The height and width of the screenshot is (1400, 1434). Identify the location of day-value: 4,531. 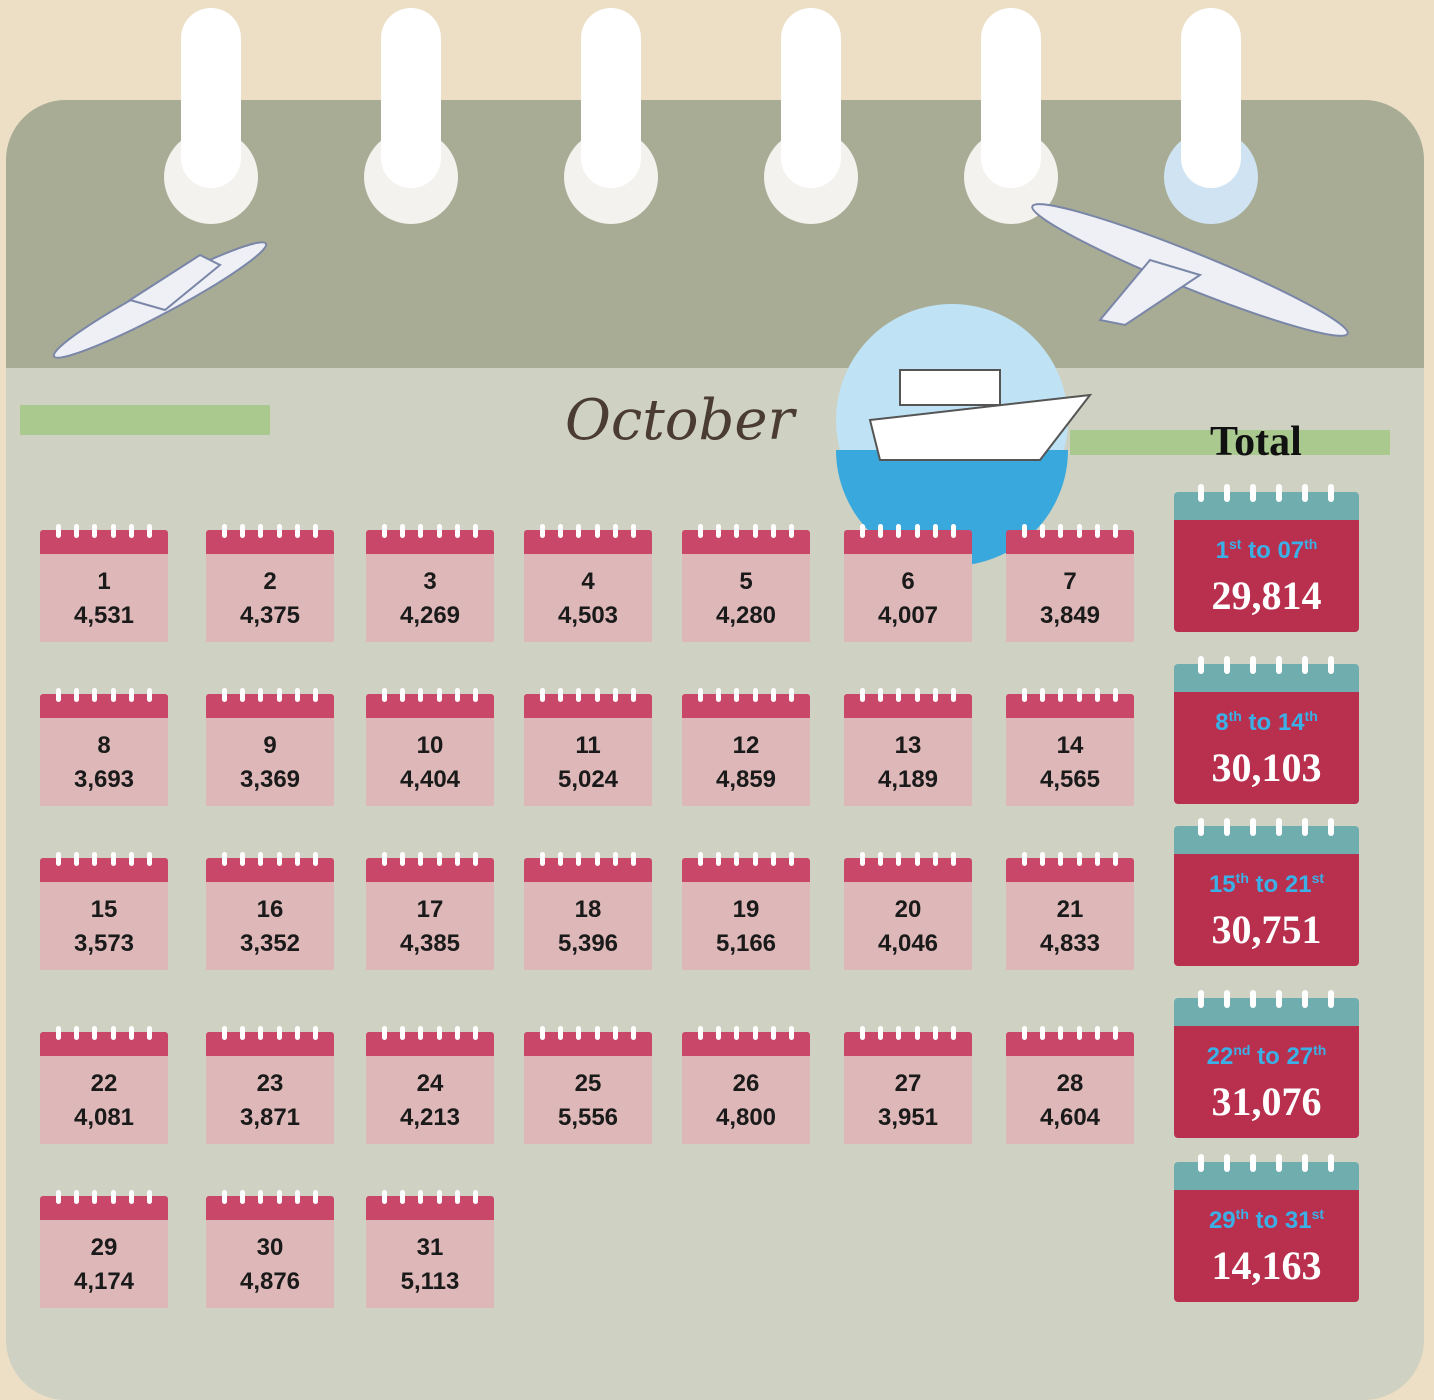
(104, 615).